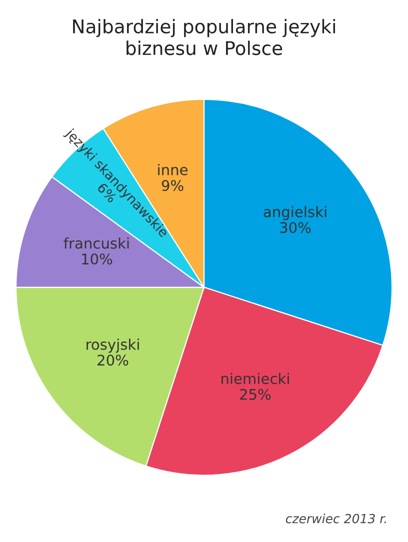 This screenshot has height=542, width=408. Describe the element at coordinates (336, 519) in the screenshot. I see `text: czerwiec 2013 r.` at that location.